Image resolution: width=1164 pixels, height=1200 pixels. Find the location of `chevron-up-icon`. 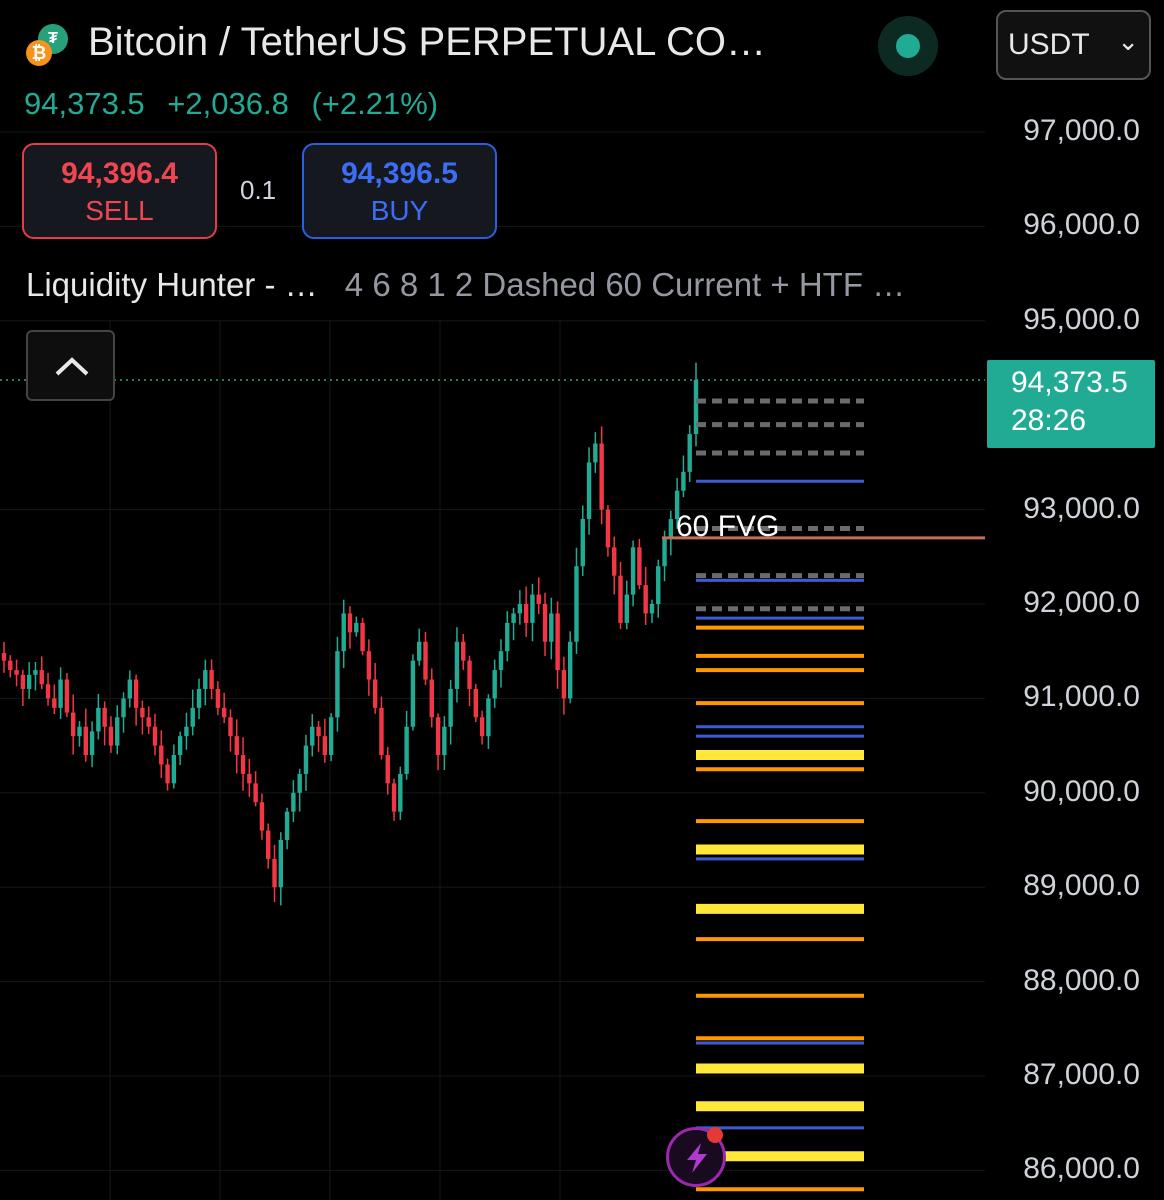

chevron-up-icon is located at coordinates (72, 366).